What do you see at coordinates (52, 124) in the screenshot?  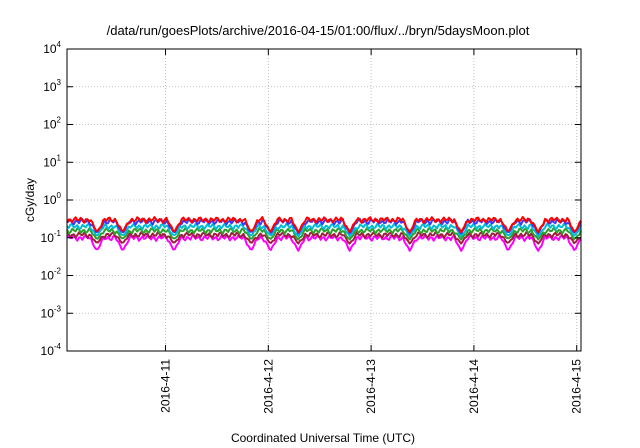 I see `y-tick-label: 10²` at bounding box center [52, 124].